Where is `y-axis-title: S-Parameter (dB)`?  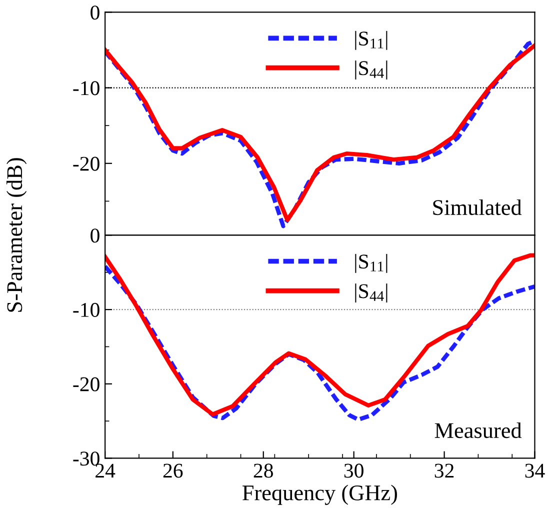
y-axis-title: S-Parameter (dB) is located at coordinates (16, 235).